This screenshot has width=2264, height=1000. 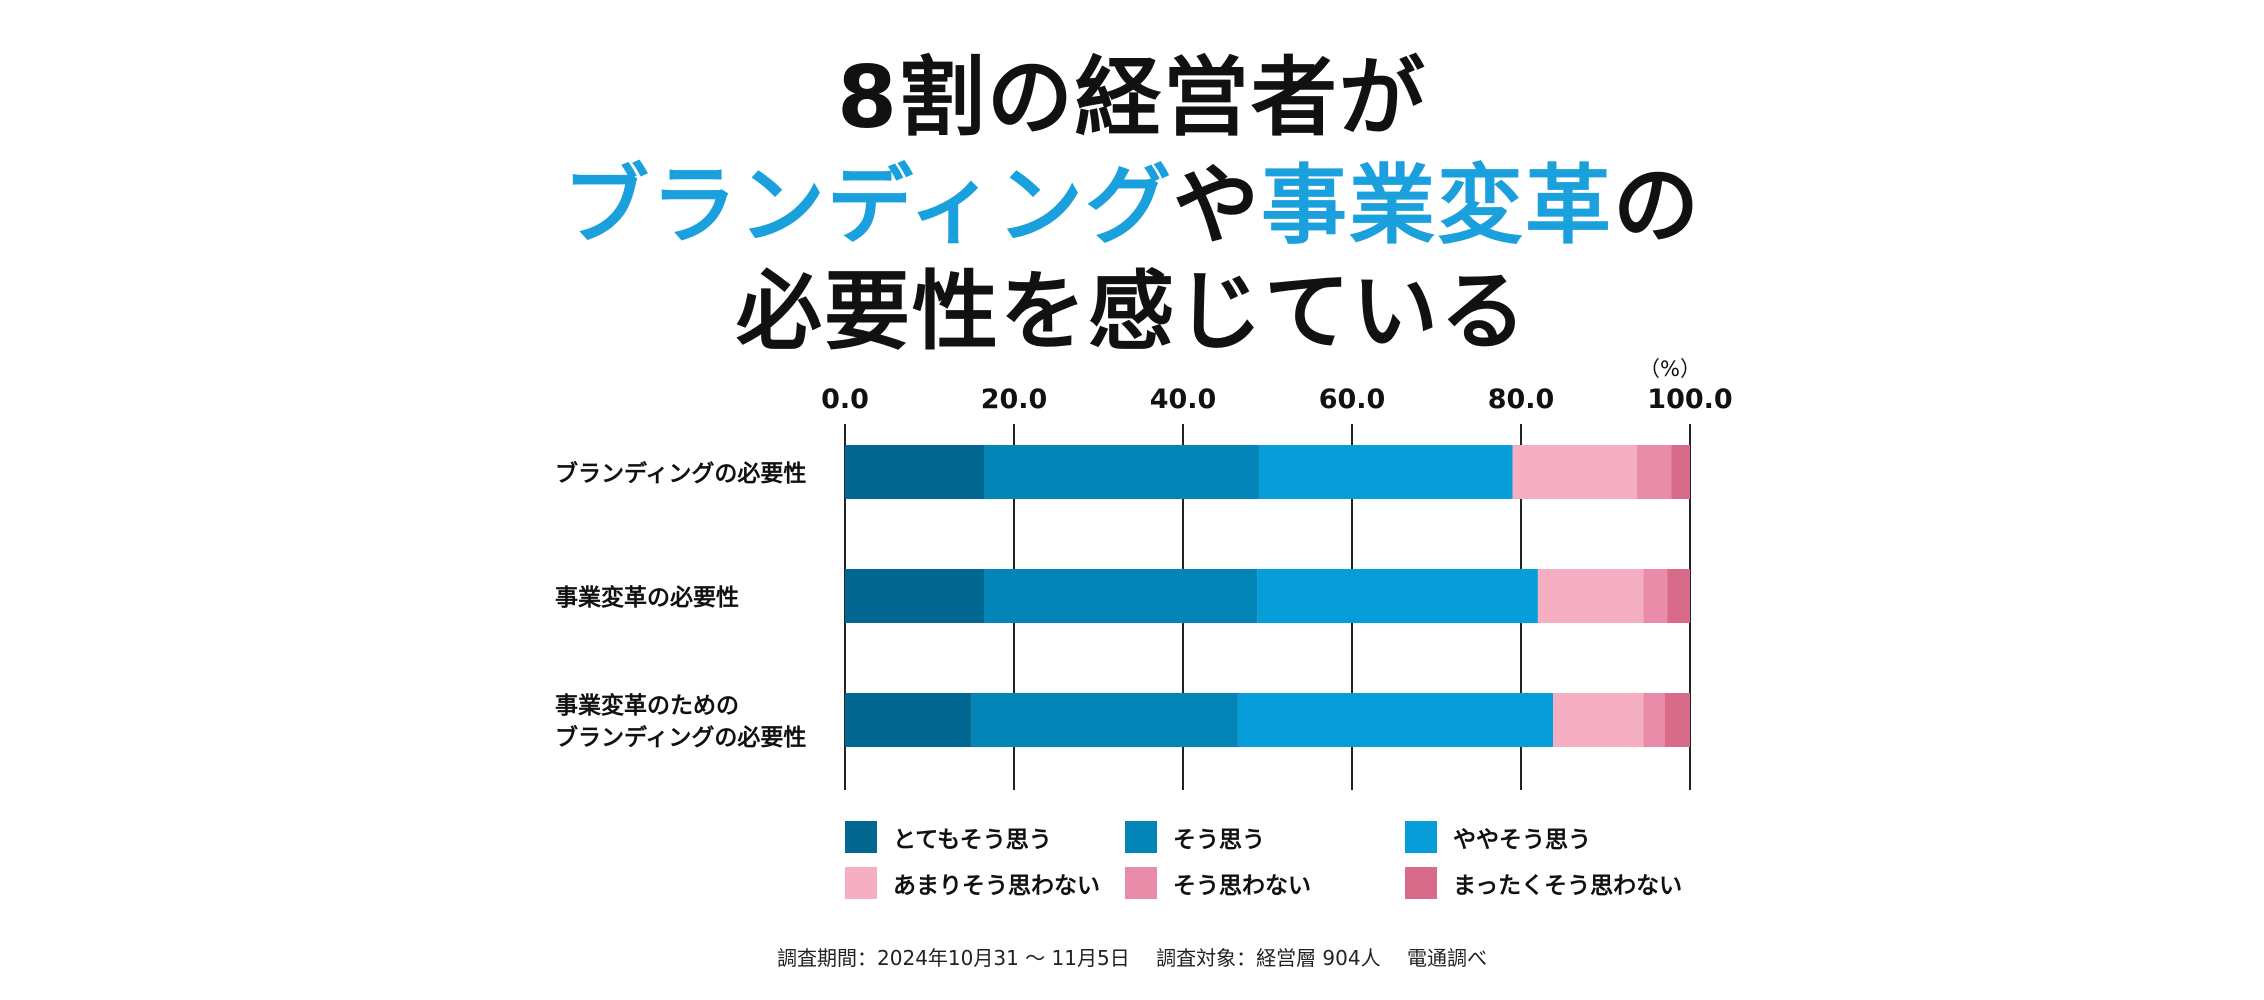 I want to click on unit-label: （%）, so click(x=1670, y=369).